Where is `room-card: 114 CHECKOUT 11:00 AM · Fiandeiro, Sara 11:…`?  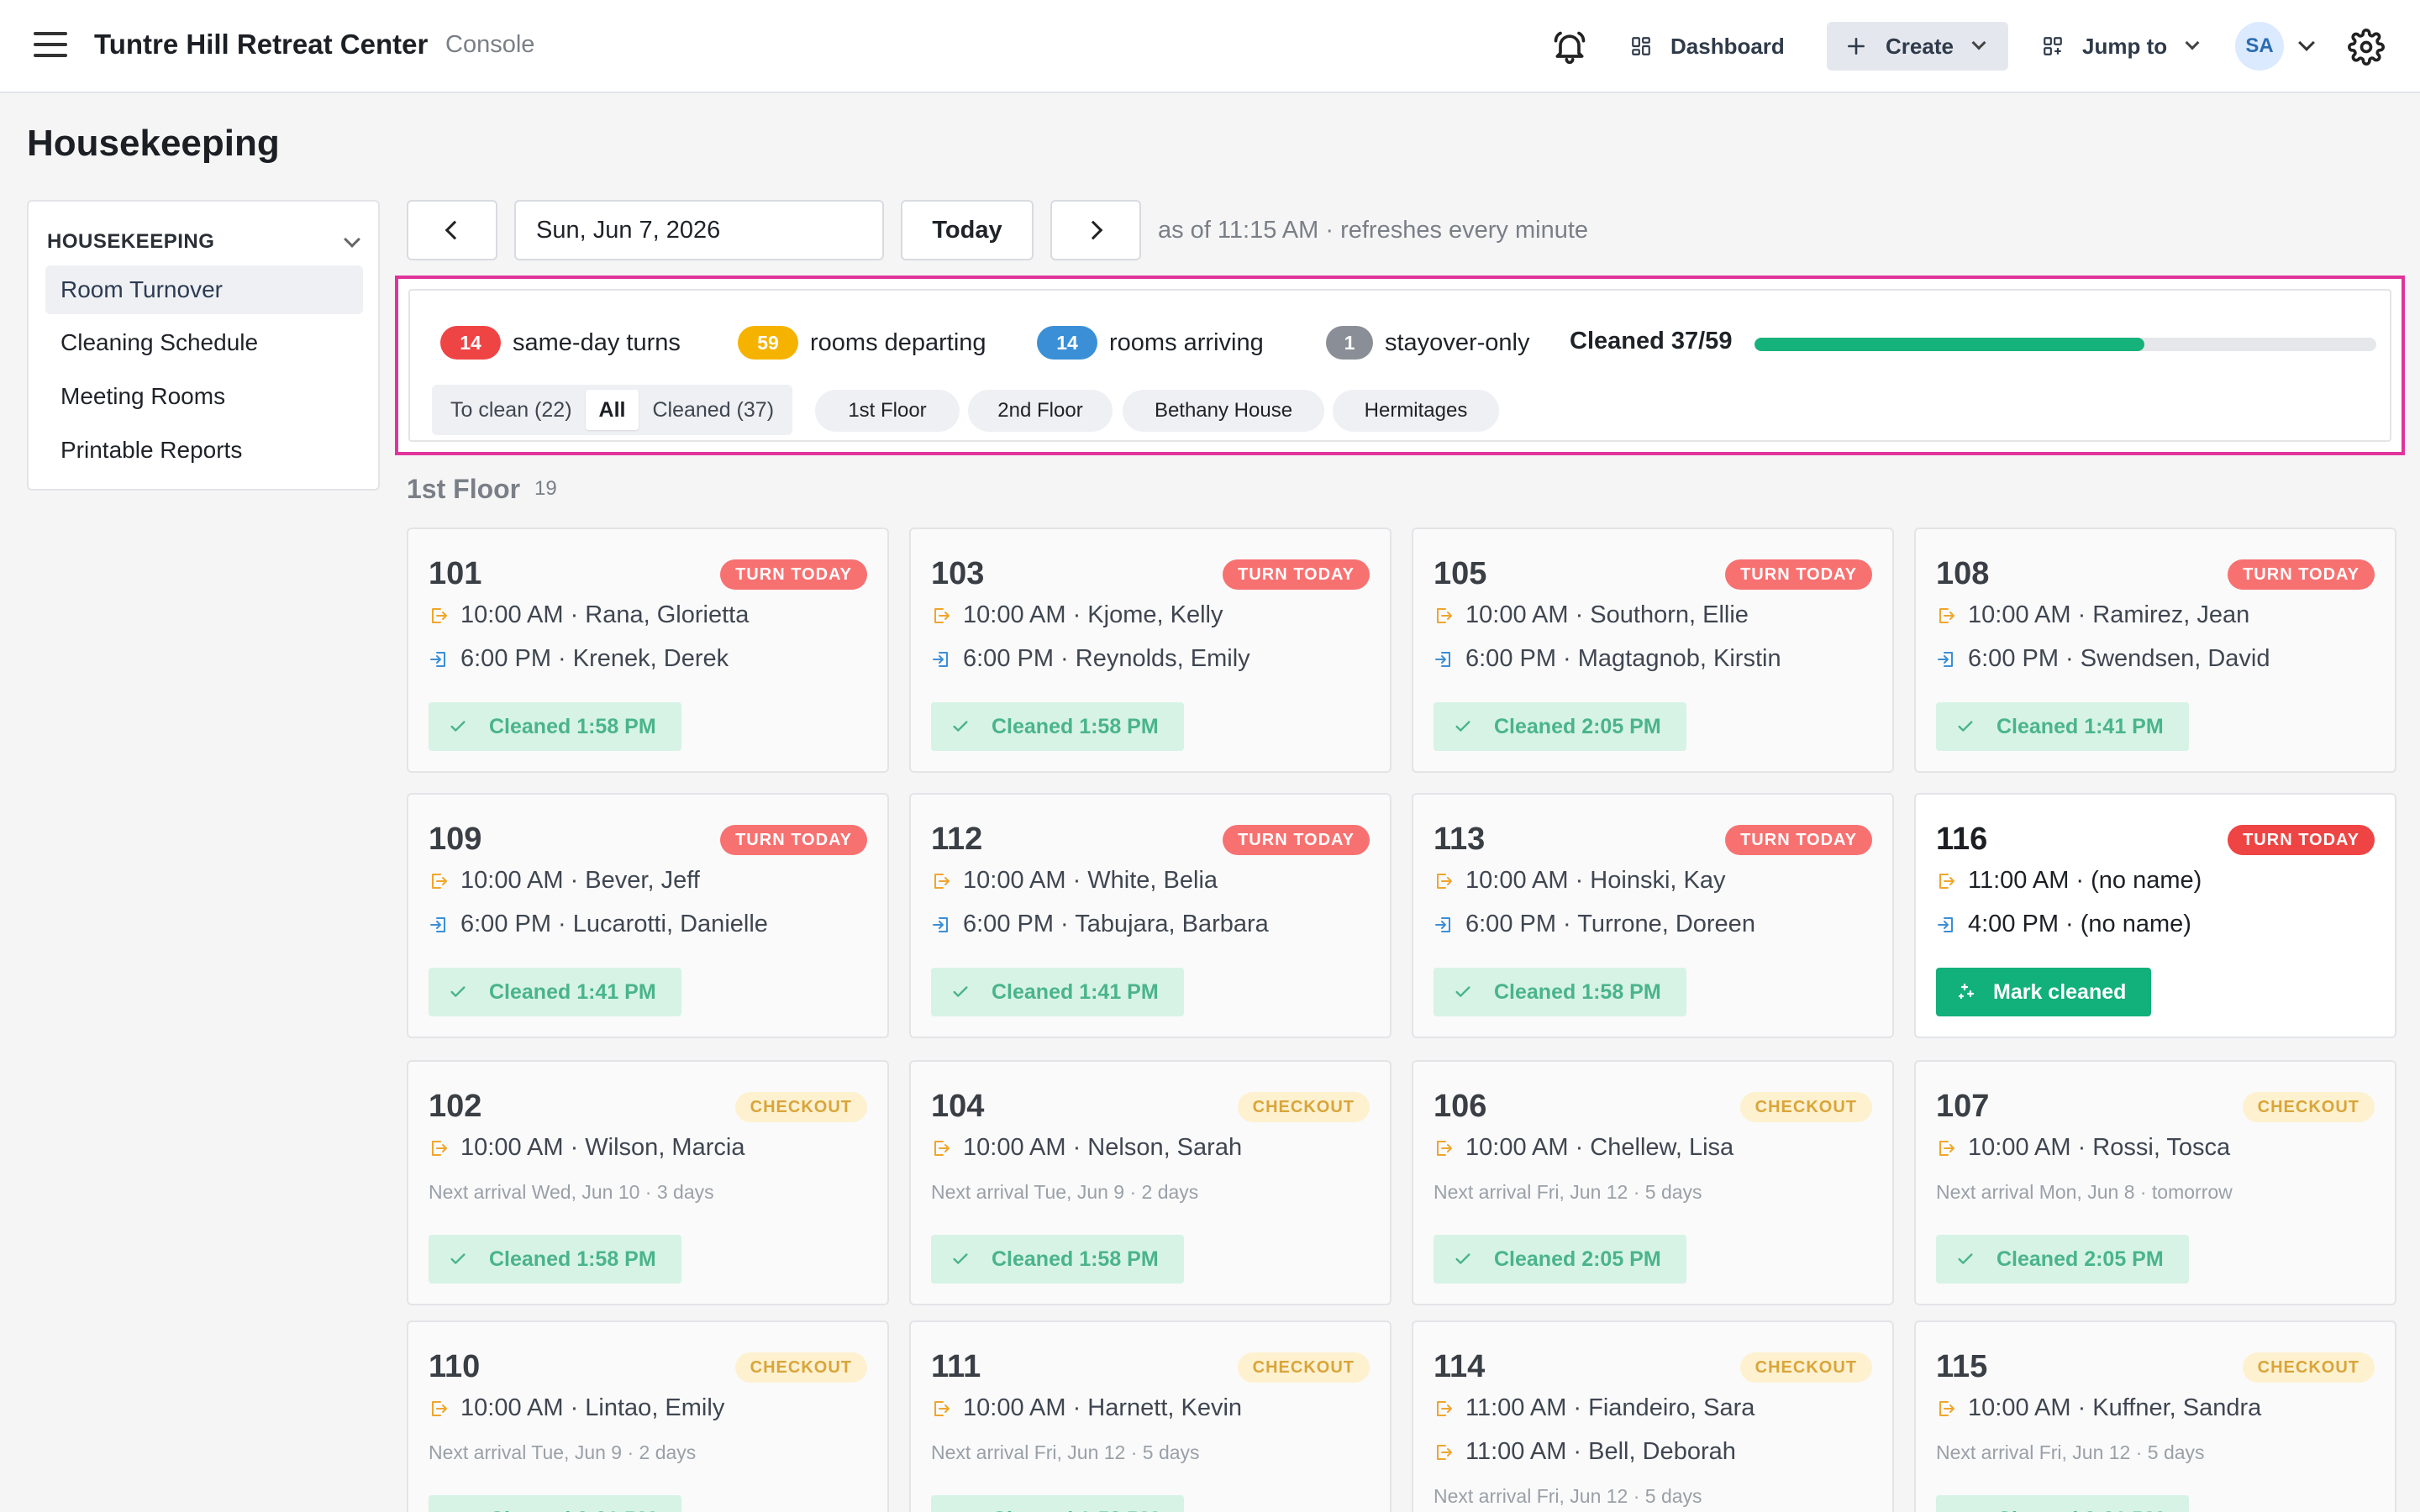
room-card: 114 CHECKOUT 11:00 AM · Fiandeiro, Sara 11:… is located at coordinates (1653, 1416).